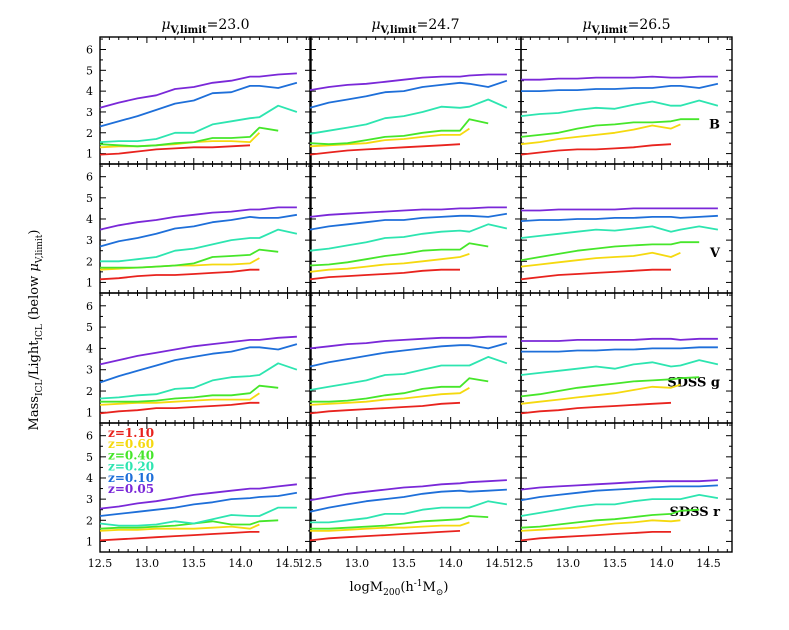 The height and width of the screenshot is (630, 789). I want to click on x-axis-label-part: M, so click(429, 587).